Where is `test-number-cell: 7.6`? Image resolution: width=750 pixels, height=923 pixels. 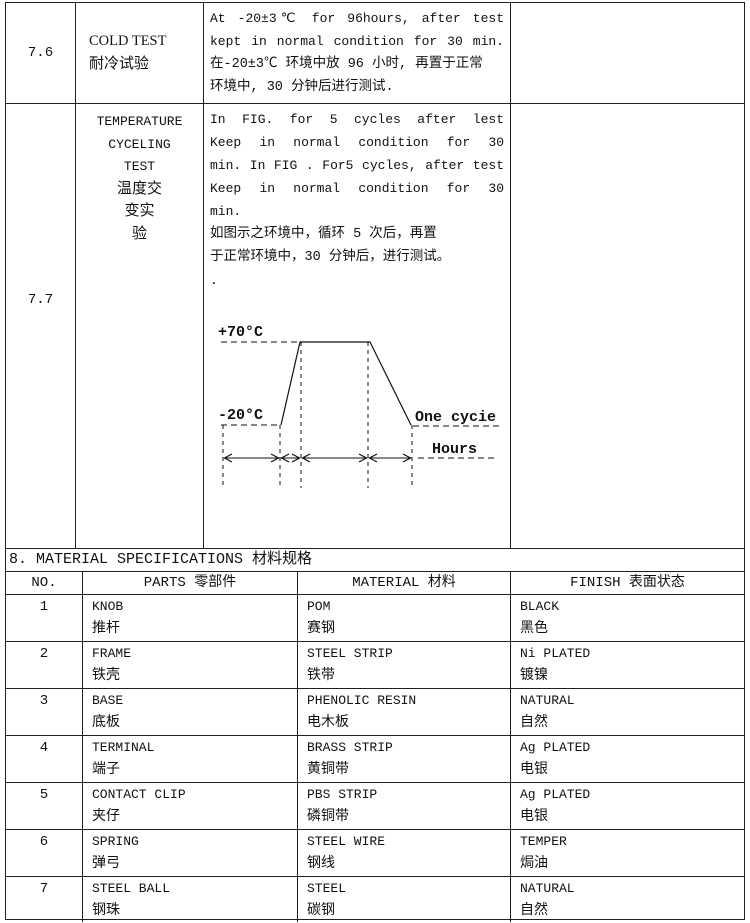 test-number-cell: 7.6 is located at coordinates (41, 53).